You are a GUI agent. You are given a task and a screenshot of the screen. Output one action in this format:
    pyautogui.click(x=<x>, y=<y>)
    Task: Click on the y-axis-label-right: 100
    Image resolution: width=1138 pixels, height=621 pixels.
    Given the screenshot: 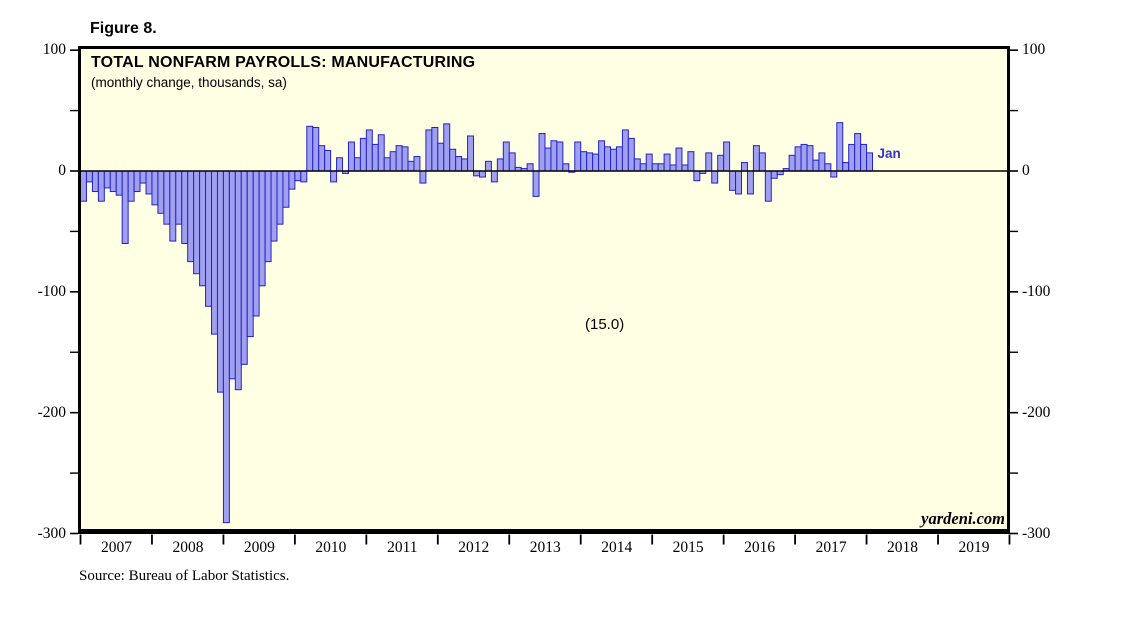 What is the action you would take?
    pyautogui.click(x=1034, y=50)
    